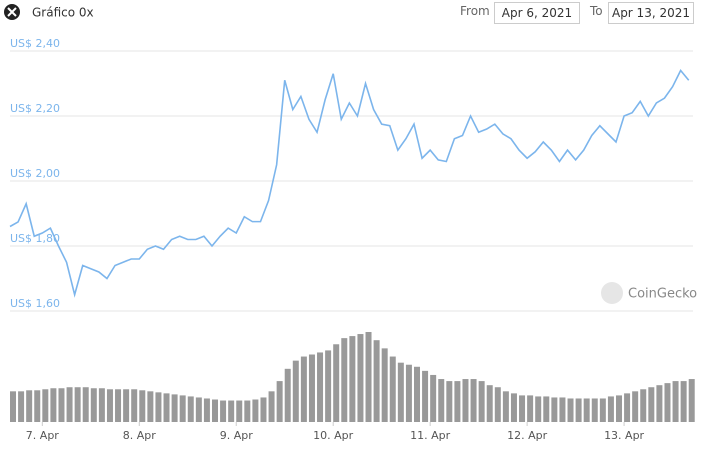  What do you see at coordinates (236, 435) in the screenshot?
I see `x-tick-label: 9. Apr` at bounding box center [236, 435].